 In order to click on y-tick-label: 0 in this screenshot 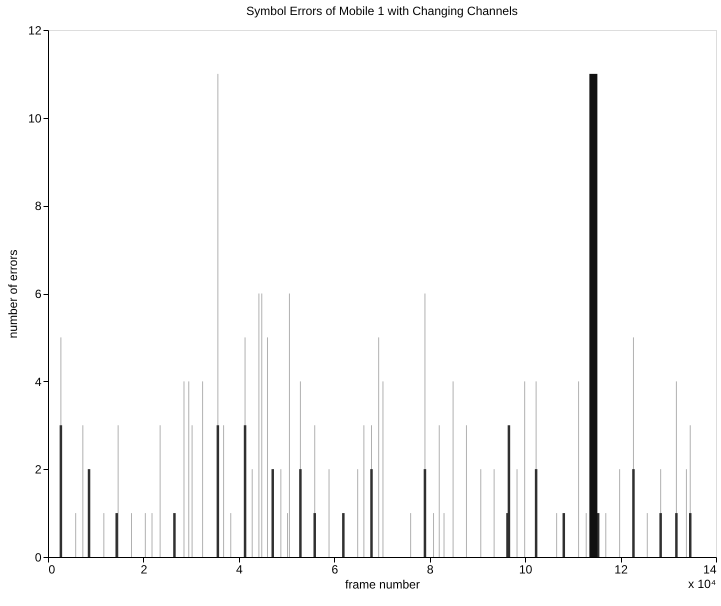, I will do `click(38, 557)`.